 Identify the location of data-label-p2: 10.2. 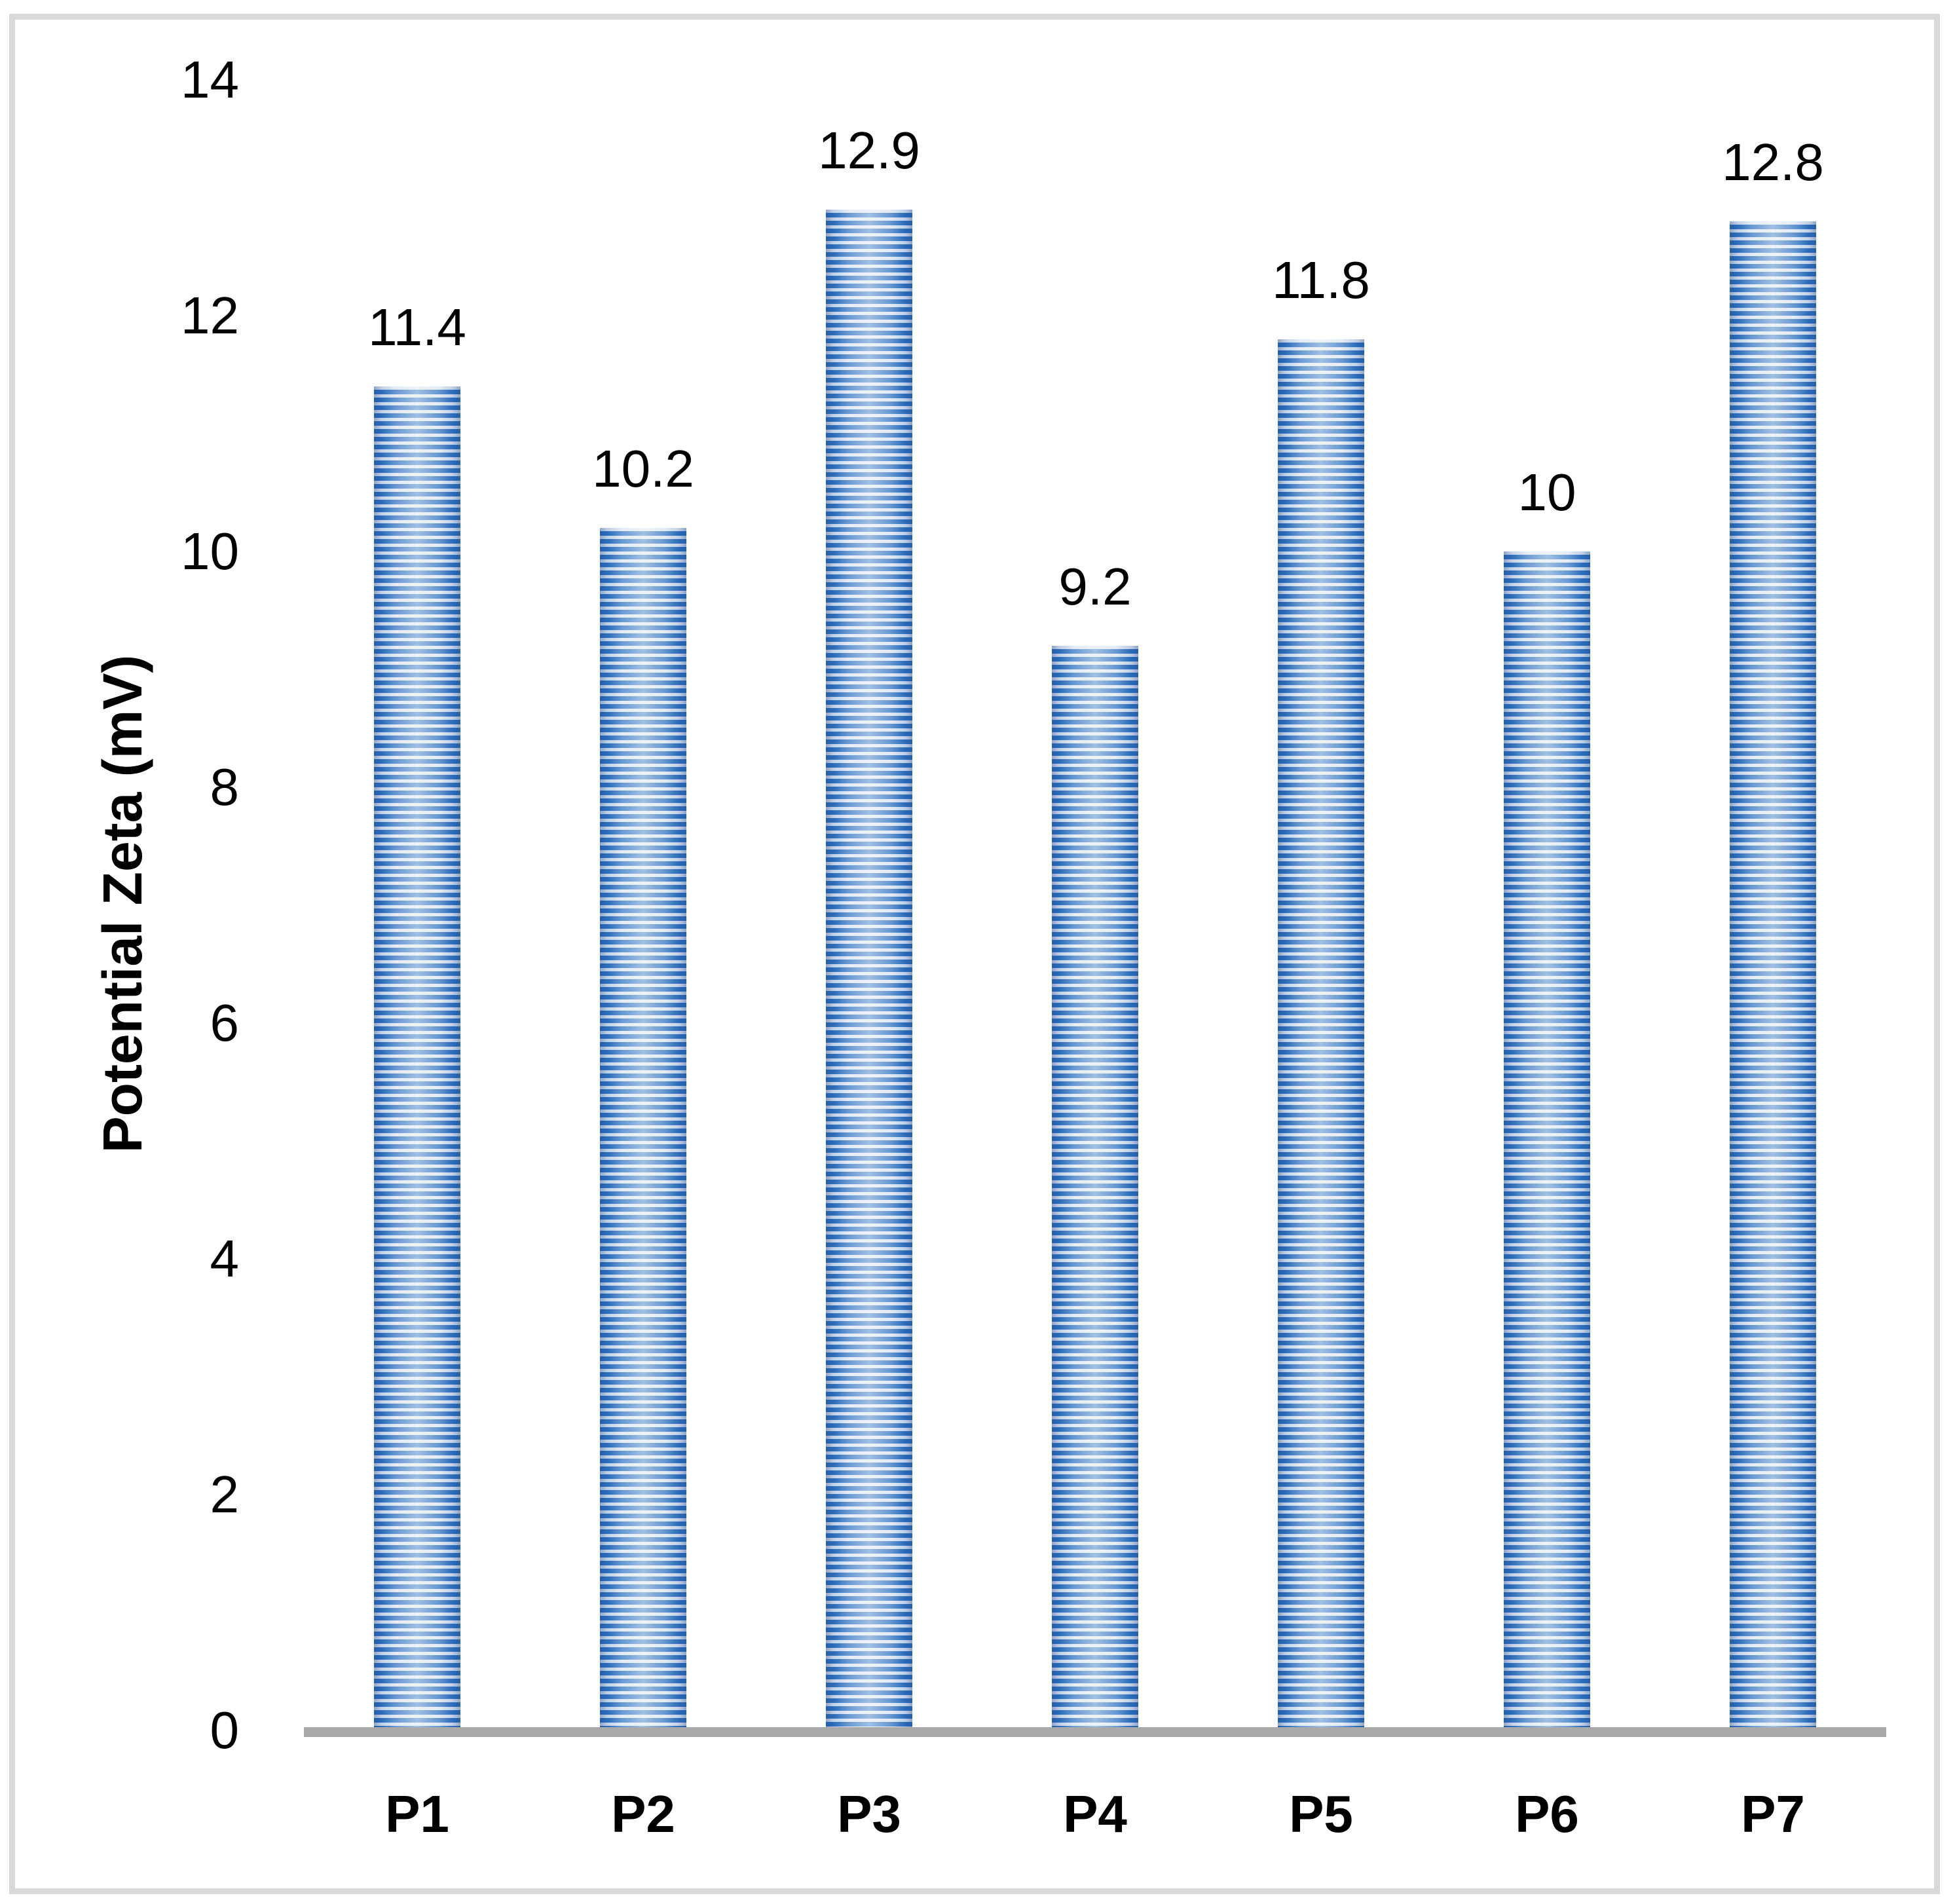
(643, 468).